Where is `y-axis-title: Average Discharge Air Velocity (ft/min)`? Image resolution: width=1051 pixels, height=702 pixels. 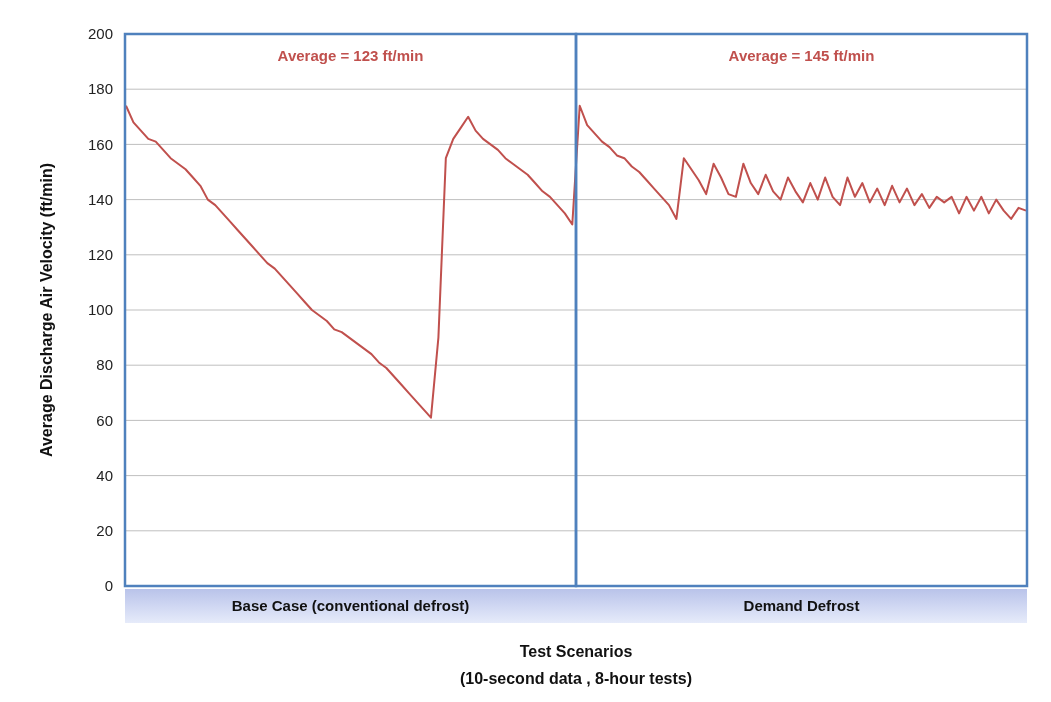
y-axis-title: Average Discharge Air Velocity (ft/min) is located at coordinates (46, 310).